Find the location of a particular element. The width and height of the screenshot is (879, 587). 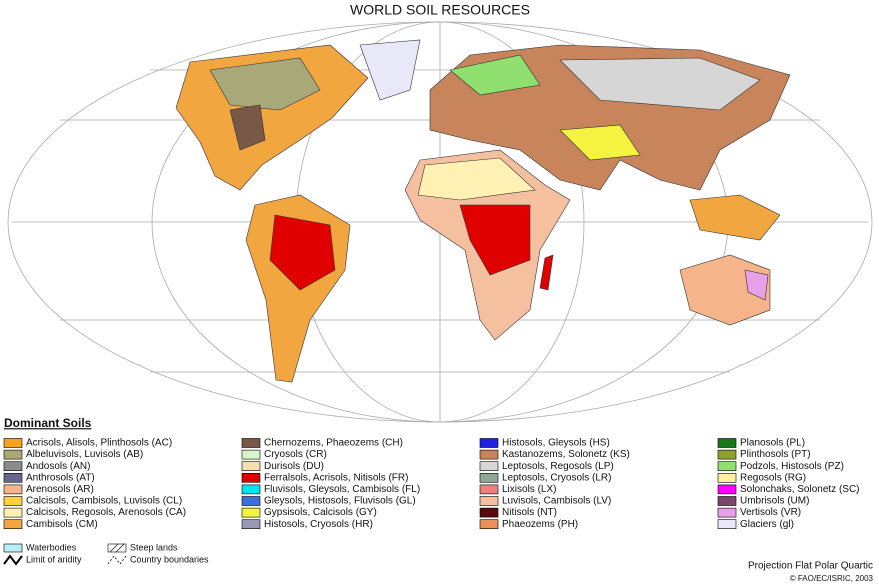

legend-label: Calcisols, Cambisols, Luvisols (CL) is located at coordinates (104, 501).